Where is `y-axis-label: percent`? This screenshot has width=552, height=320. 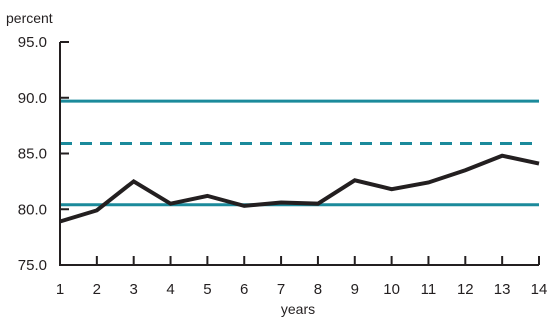
y-axis-label: percent is located at coordinates (29, 18).